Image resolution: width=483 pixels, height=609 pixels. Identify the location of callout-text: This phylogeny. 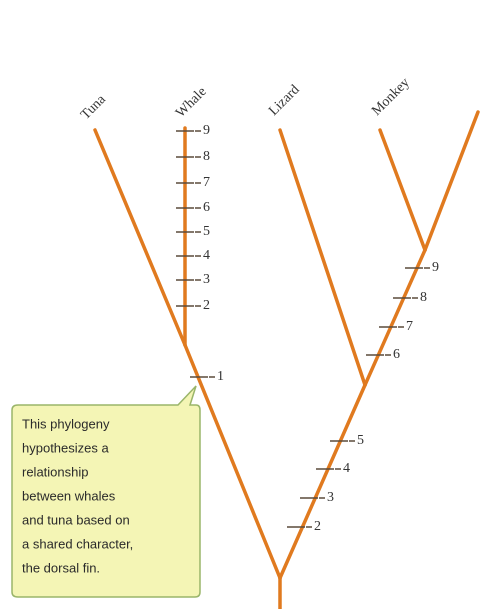
(66, 423).